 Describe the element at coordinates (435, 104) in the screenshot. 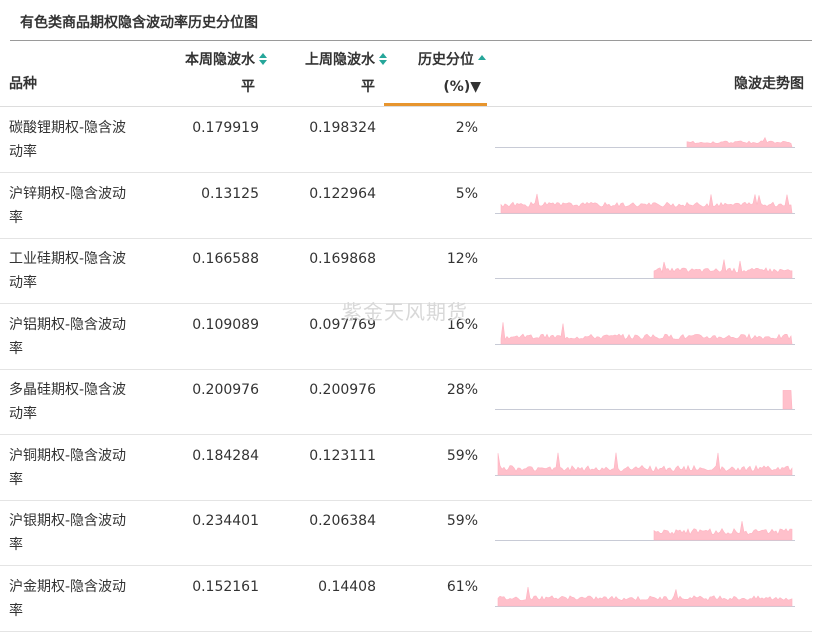

I see `sorted-column-indicator` at that location.